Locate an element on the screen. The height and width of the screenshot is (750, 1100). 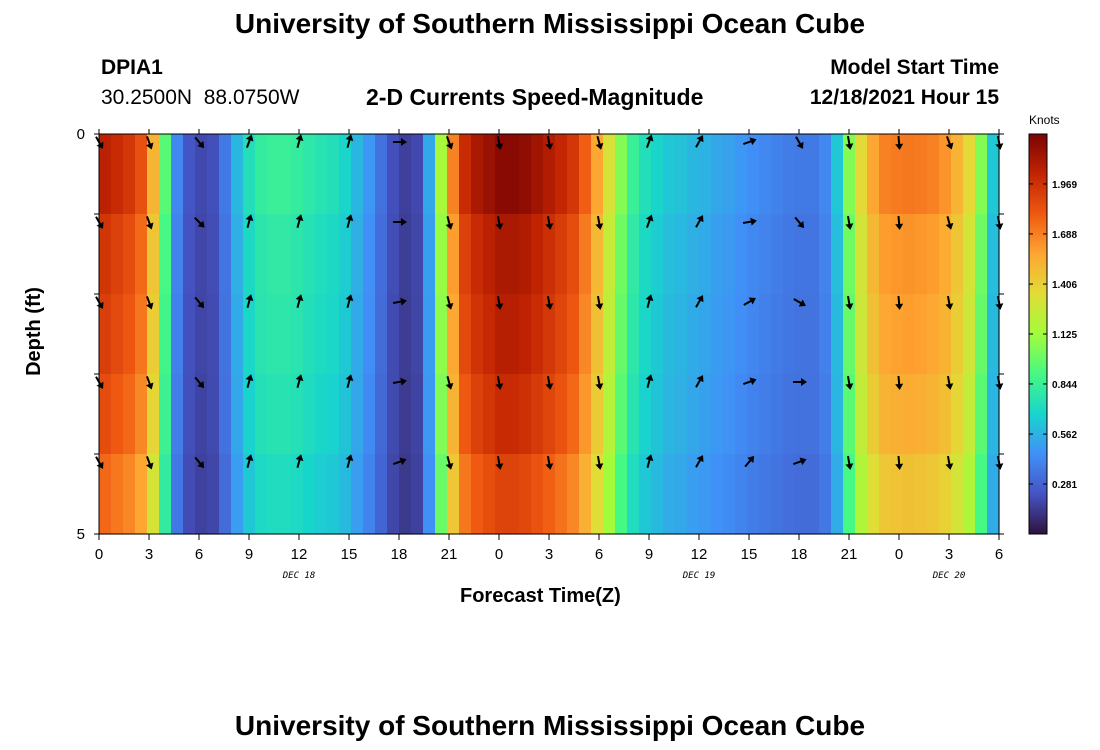
colorbar-ticks: 0.281 0.562 0.844 1.125 1.406 1.688 1.969 is located at coordinates (1053, 335).